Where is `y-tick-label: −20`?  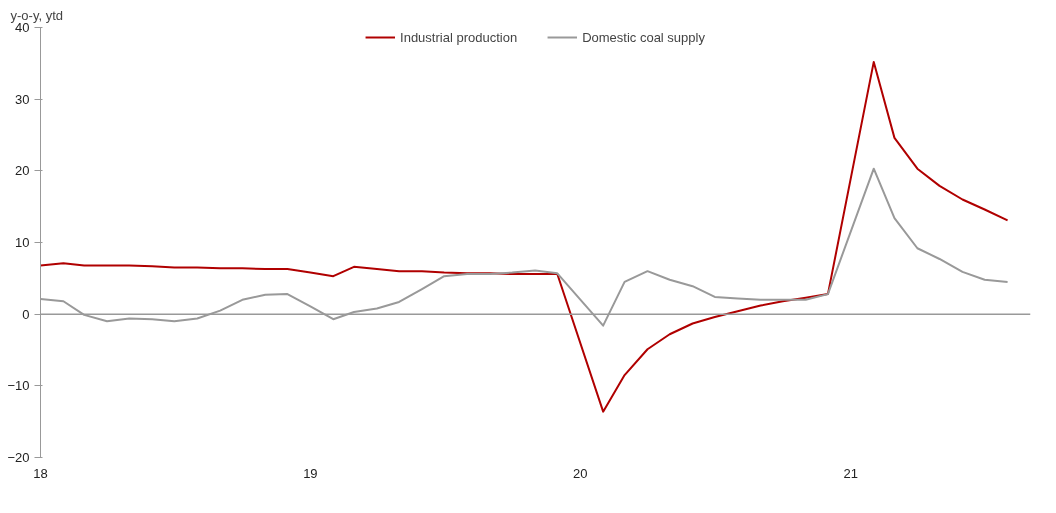 y-tick-label: −20 is located at coordinates (18, 457).